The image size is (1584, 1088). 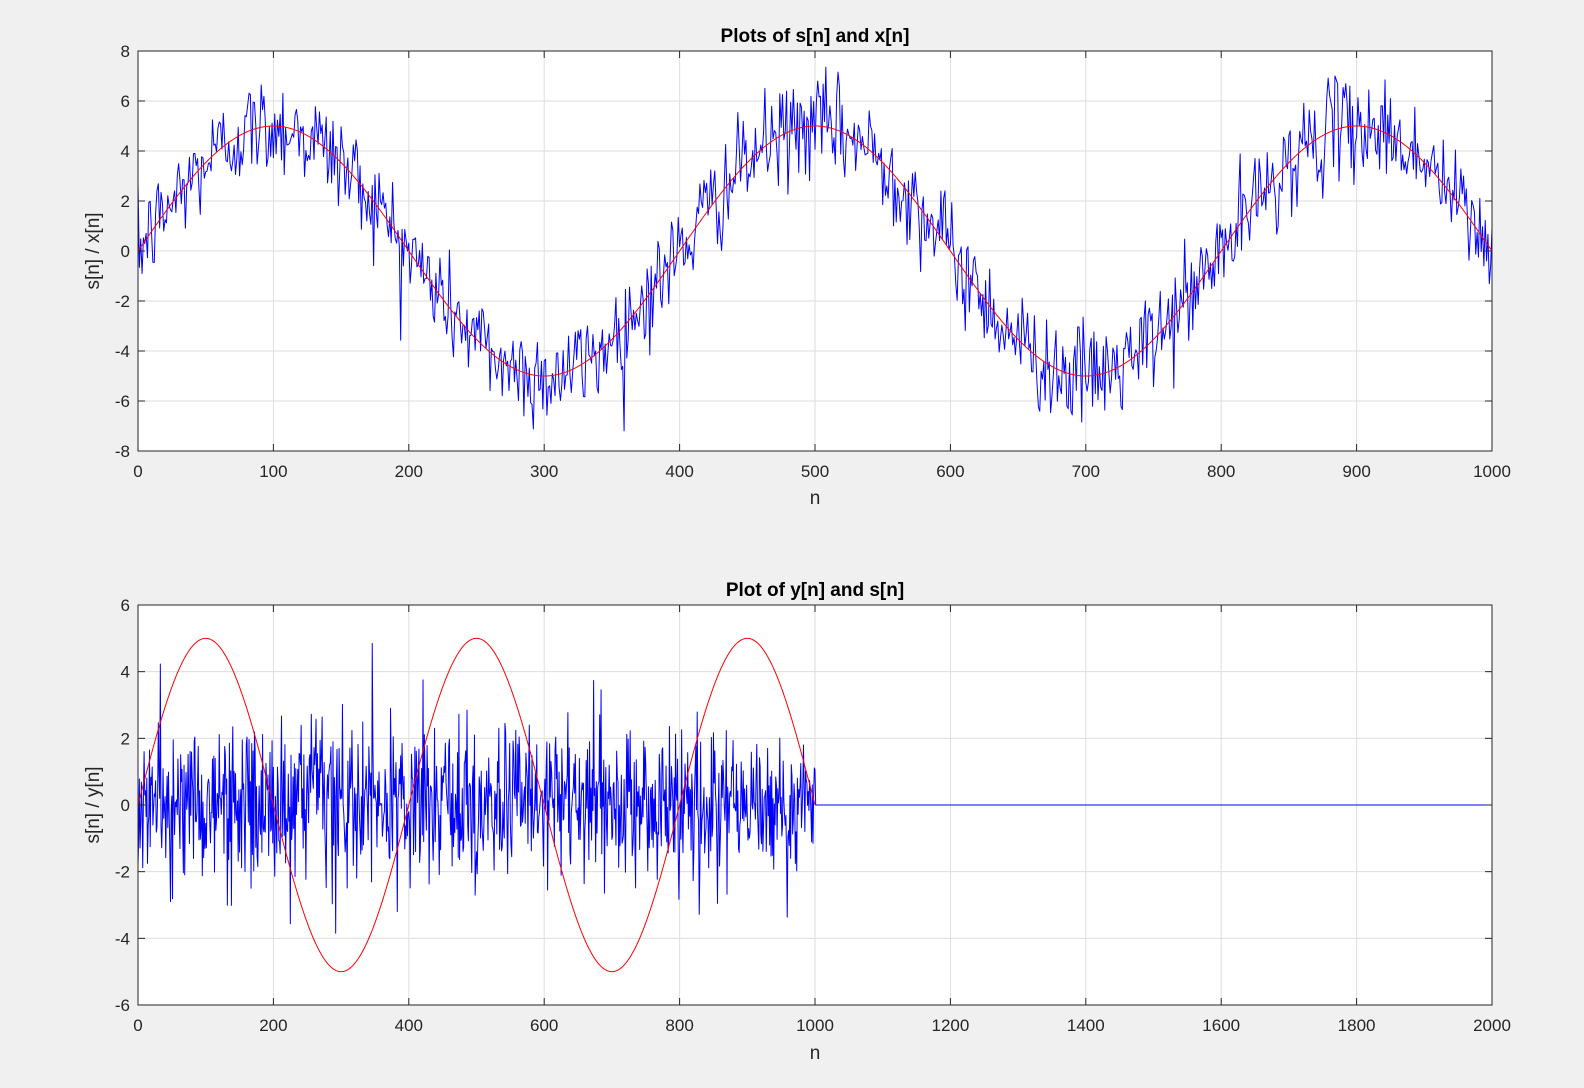 What do you see at coordinates (815, 590) in the screenshot?
I see `chart-title: Plot of y[n] and s[n]` at bounding box center [815, 590].